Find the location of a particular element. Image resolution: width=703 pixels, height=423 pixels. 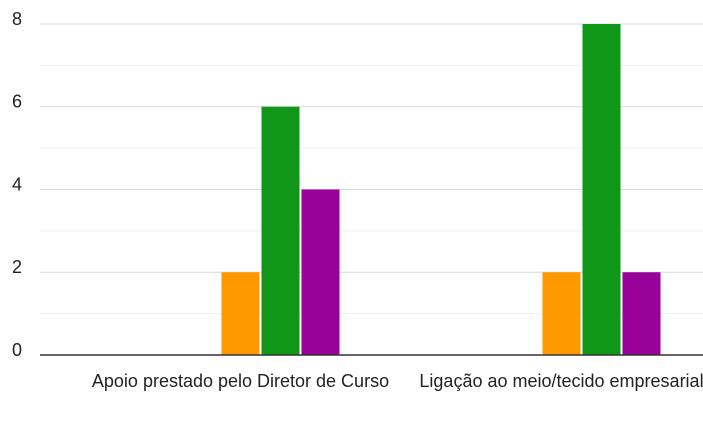

x-tick-label: Apoio prestado pelo Diretor de Curso is located at coordinates (240, 381).